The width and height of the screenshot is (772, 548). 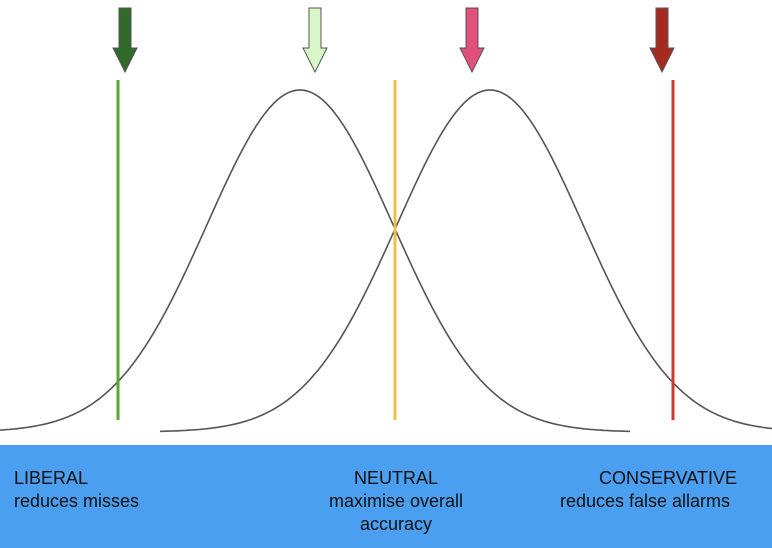 What do you see at coordinates (76, 501) in the screenshot?
I see `label-line: reduces misses` at bounding box center [76, 501].